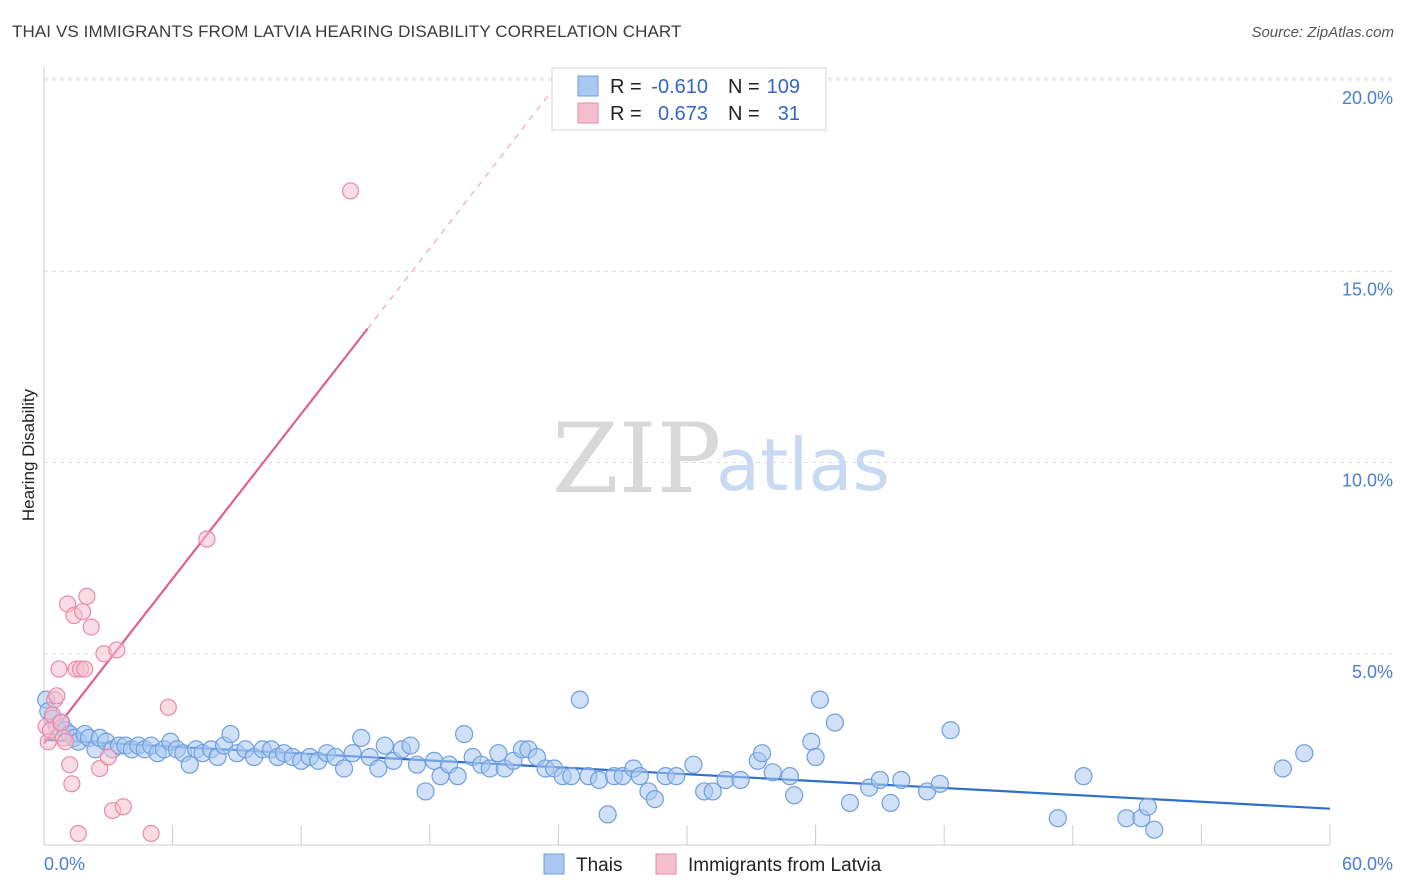 This screenshot has height=892, width=1406. Describe the element at coordinates (744, 114) in the screenshot. I see `latvia-n-label: N =` at that location.